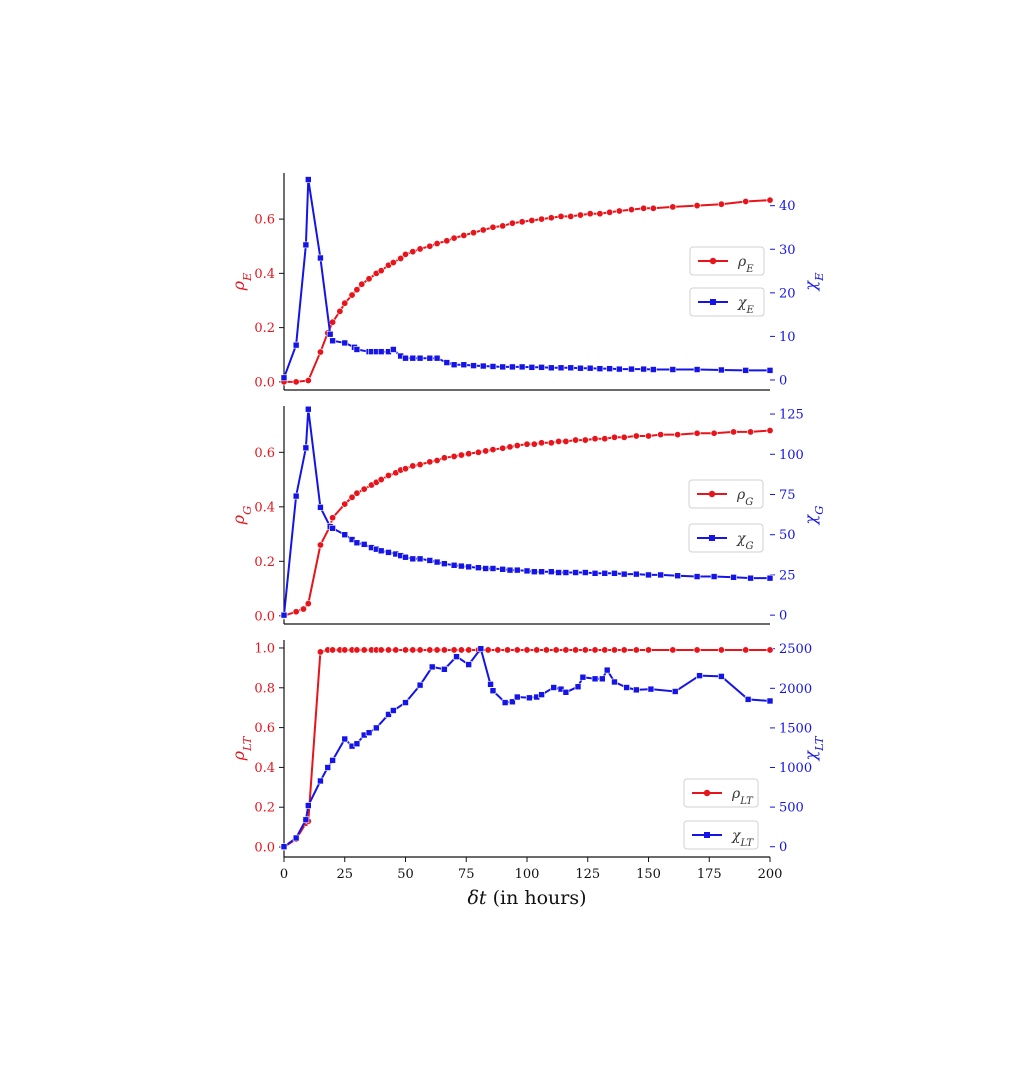 Image resolution: width=1024 pixels, height=1080 pixels. I want to click on legend-label: ρLT, so click(742, 796).